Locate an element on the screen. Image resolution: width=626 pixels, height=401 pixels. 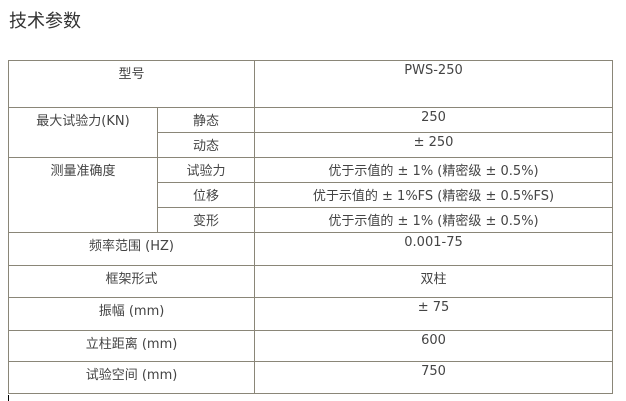
row-label: 试验空间 (mm) is located at coordinates (131, 377).